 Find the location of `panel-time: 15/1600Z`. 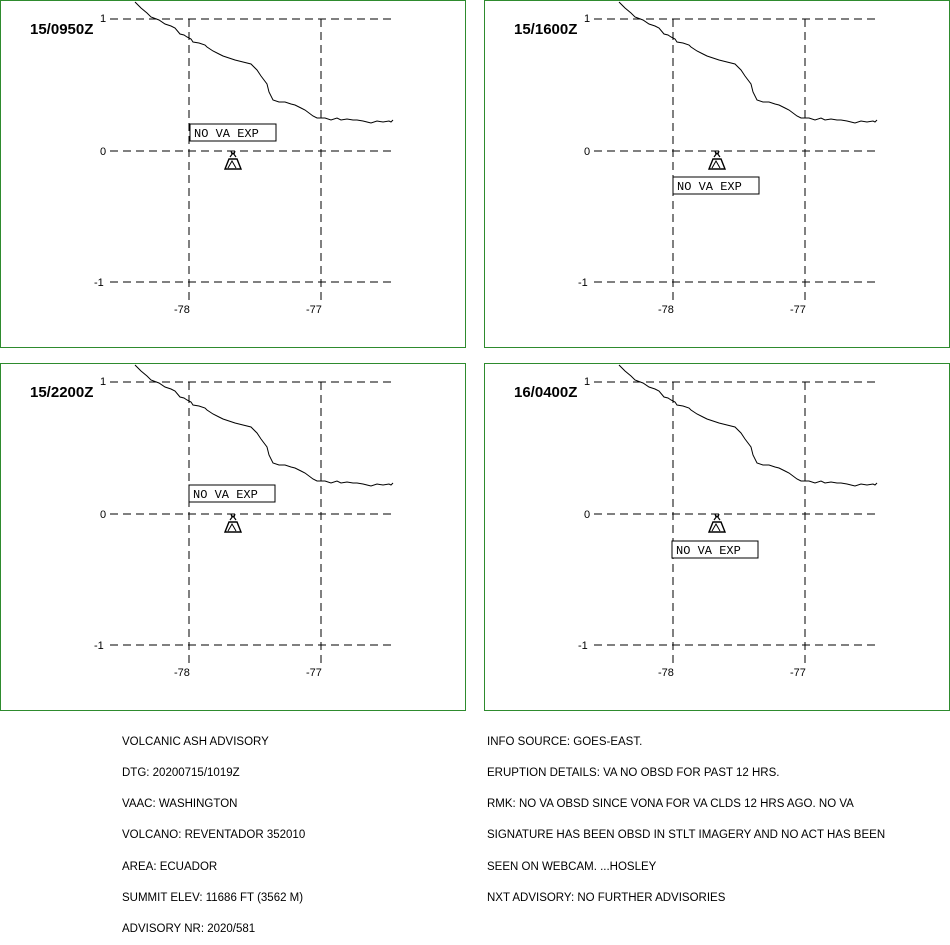

panel-time: 15/1600Z is located at coordinates (545, 29).